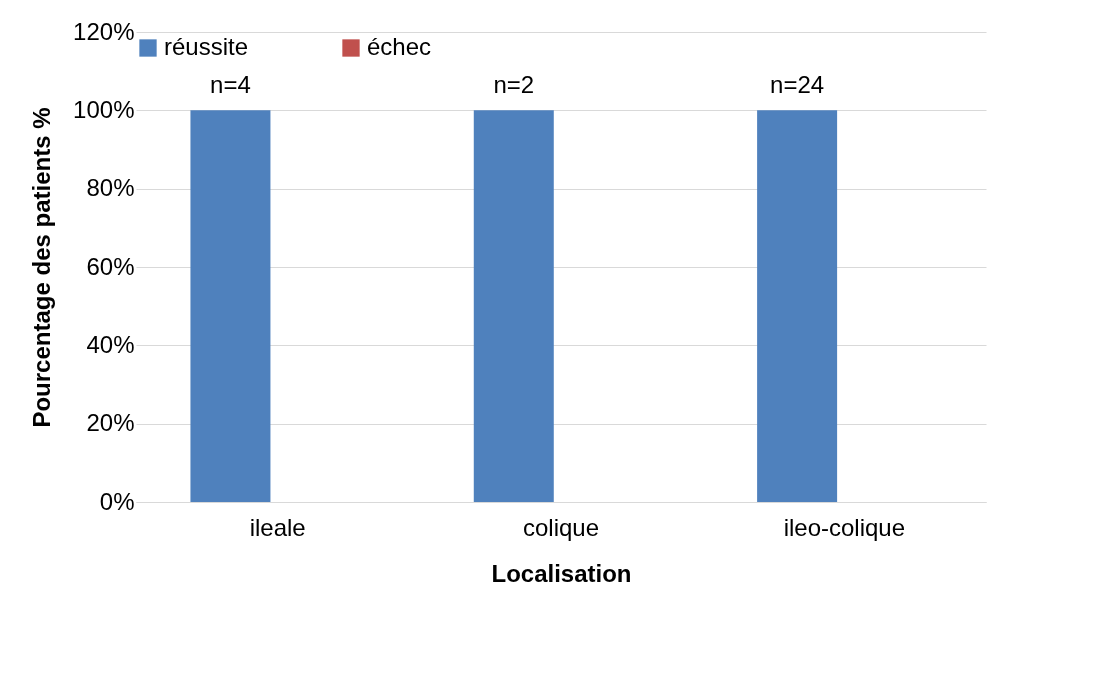 This screenshot has height=684, width=1105. Describe the element at coordinates (117, 501) in the screenshot. I see `y-tick-label: 0%` at that location.